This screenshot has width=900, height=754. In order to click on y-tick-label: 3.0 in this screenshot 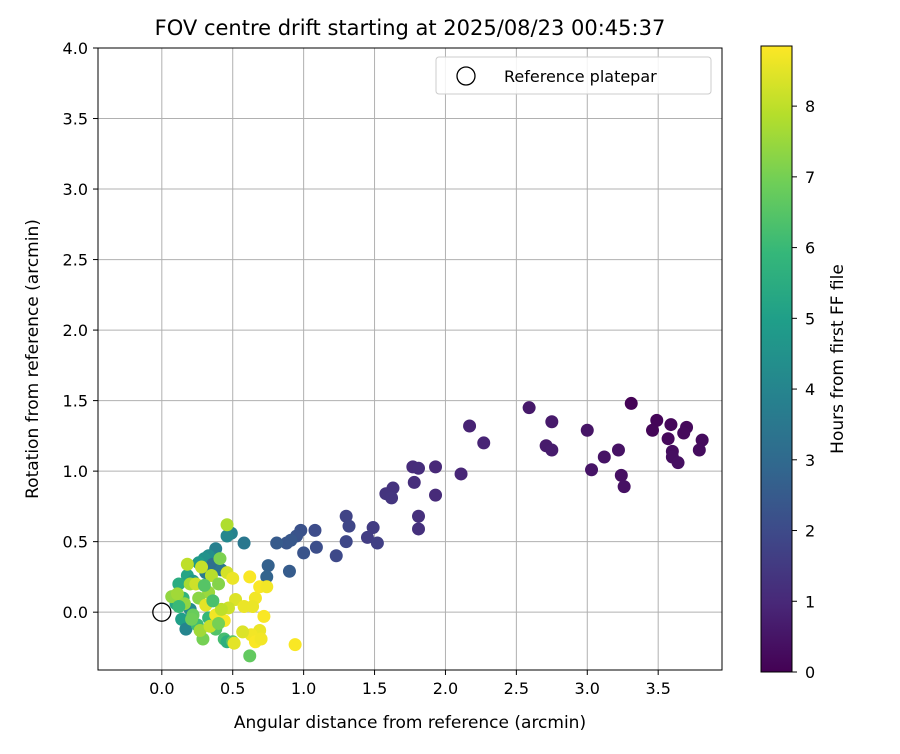, I will do `click(75, 189)`.